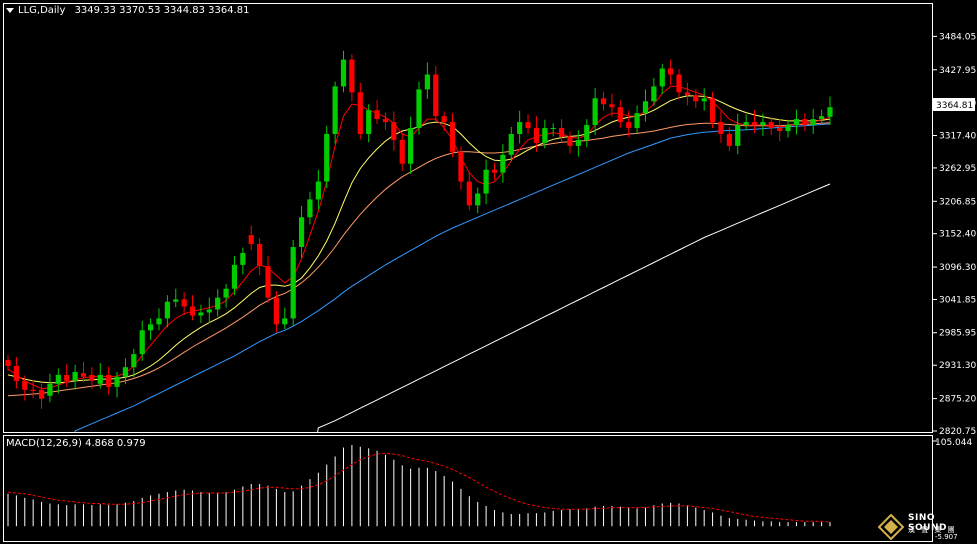 The height and width of the screenshot is (544, 977). What do you see at coordinates (957, 137) in the screenshot?
I see `y-tick-label: 3317.40` at bounding box center [957, 137].